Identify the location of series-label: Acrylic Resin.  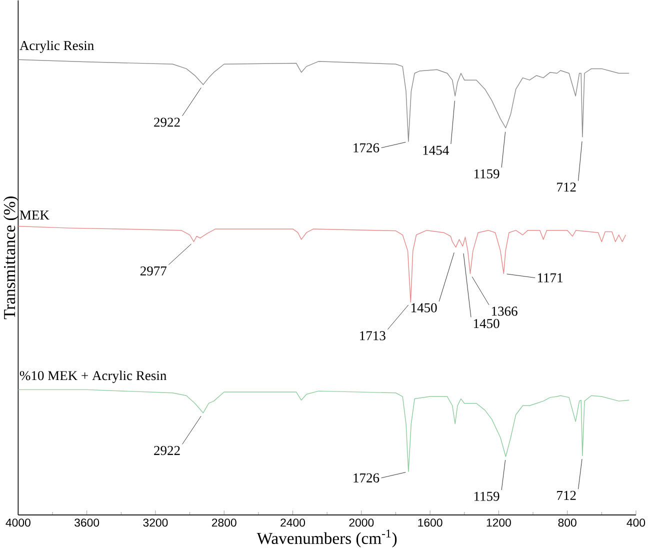
(57, 46).